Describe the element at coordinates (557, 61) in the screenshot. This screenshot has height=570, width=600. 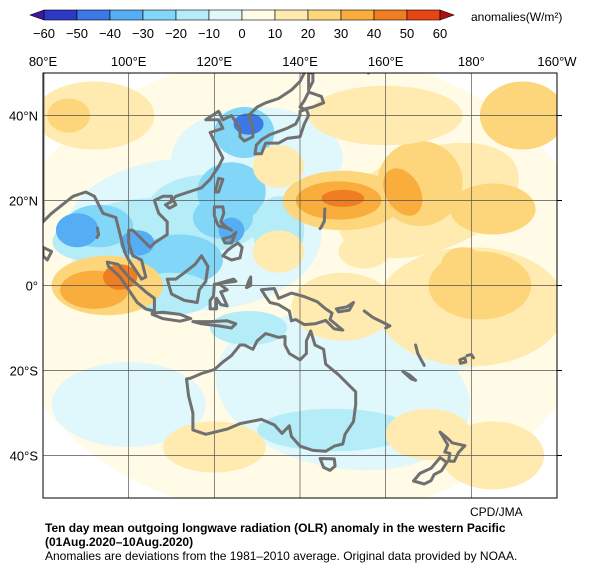
I see `longitude-label: 160°W` at that location.